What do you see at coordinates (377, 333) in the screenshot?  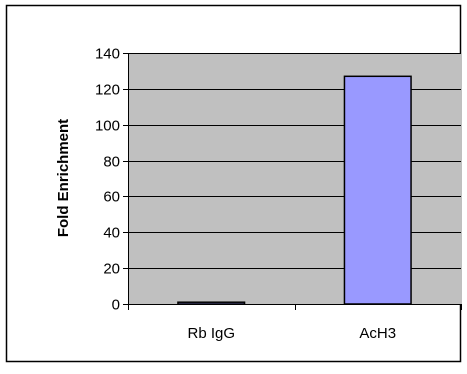 I see `x-category-label: AcH3` at bounding box center [377, 333].